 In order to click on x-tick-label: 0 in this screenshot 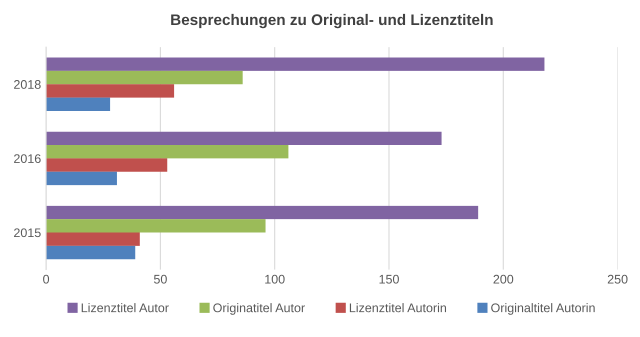, I will do `click(46, 279)`.